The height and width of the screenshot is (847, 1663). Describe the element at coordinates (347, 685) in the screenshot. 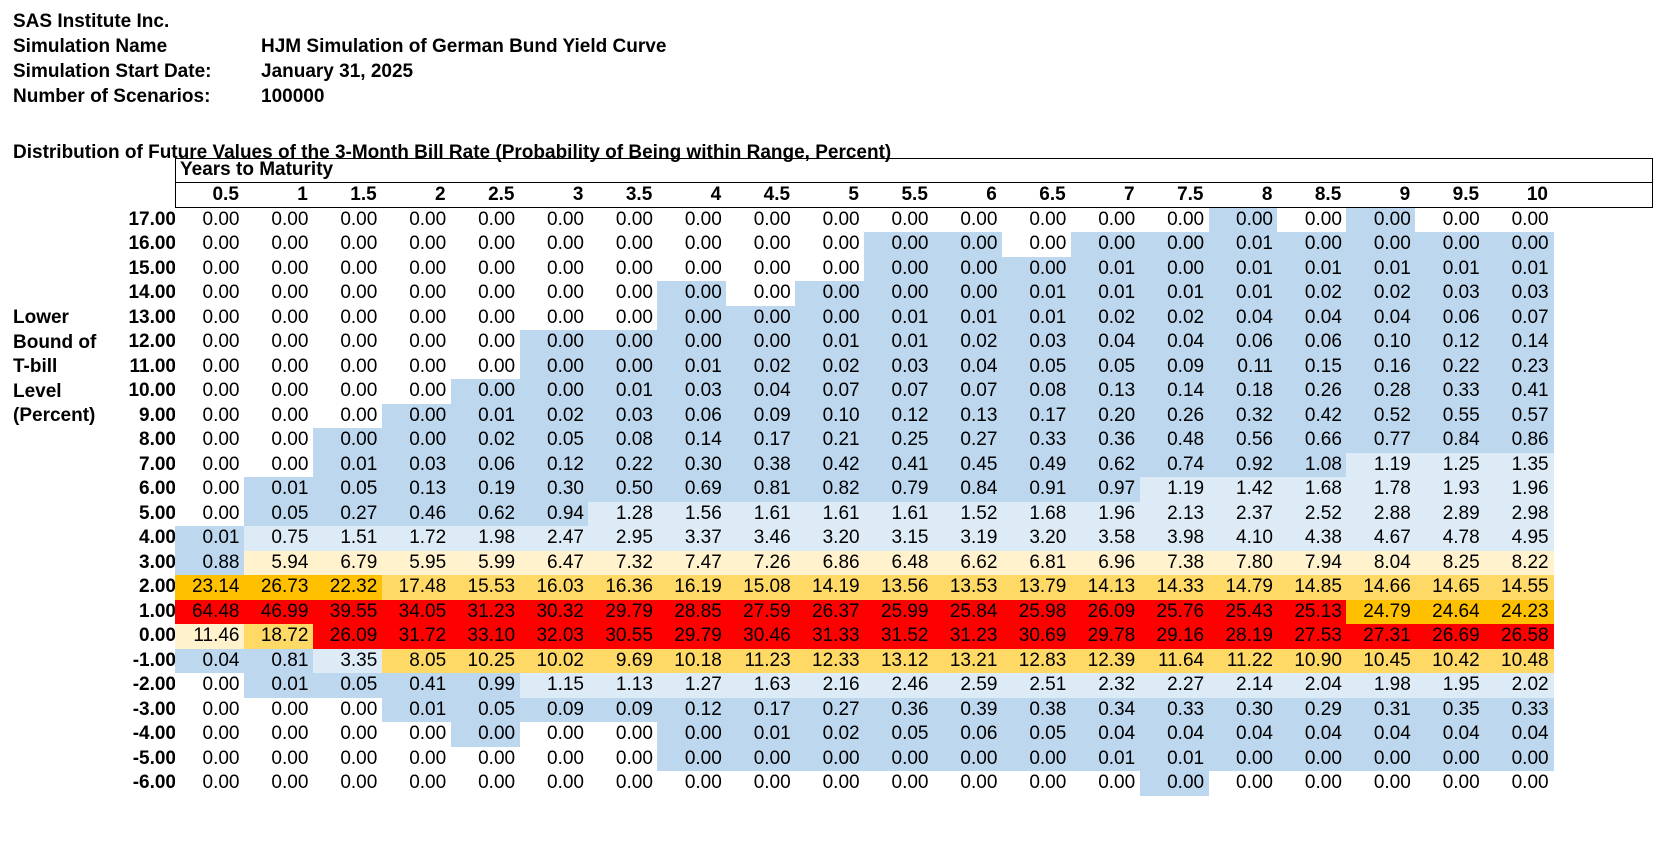

I see `heatmap-cell: 0.05` at that location.